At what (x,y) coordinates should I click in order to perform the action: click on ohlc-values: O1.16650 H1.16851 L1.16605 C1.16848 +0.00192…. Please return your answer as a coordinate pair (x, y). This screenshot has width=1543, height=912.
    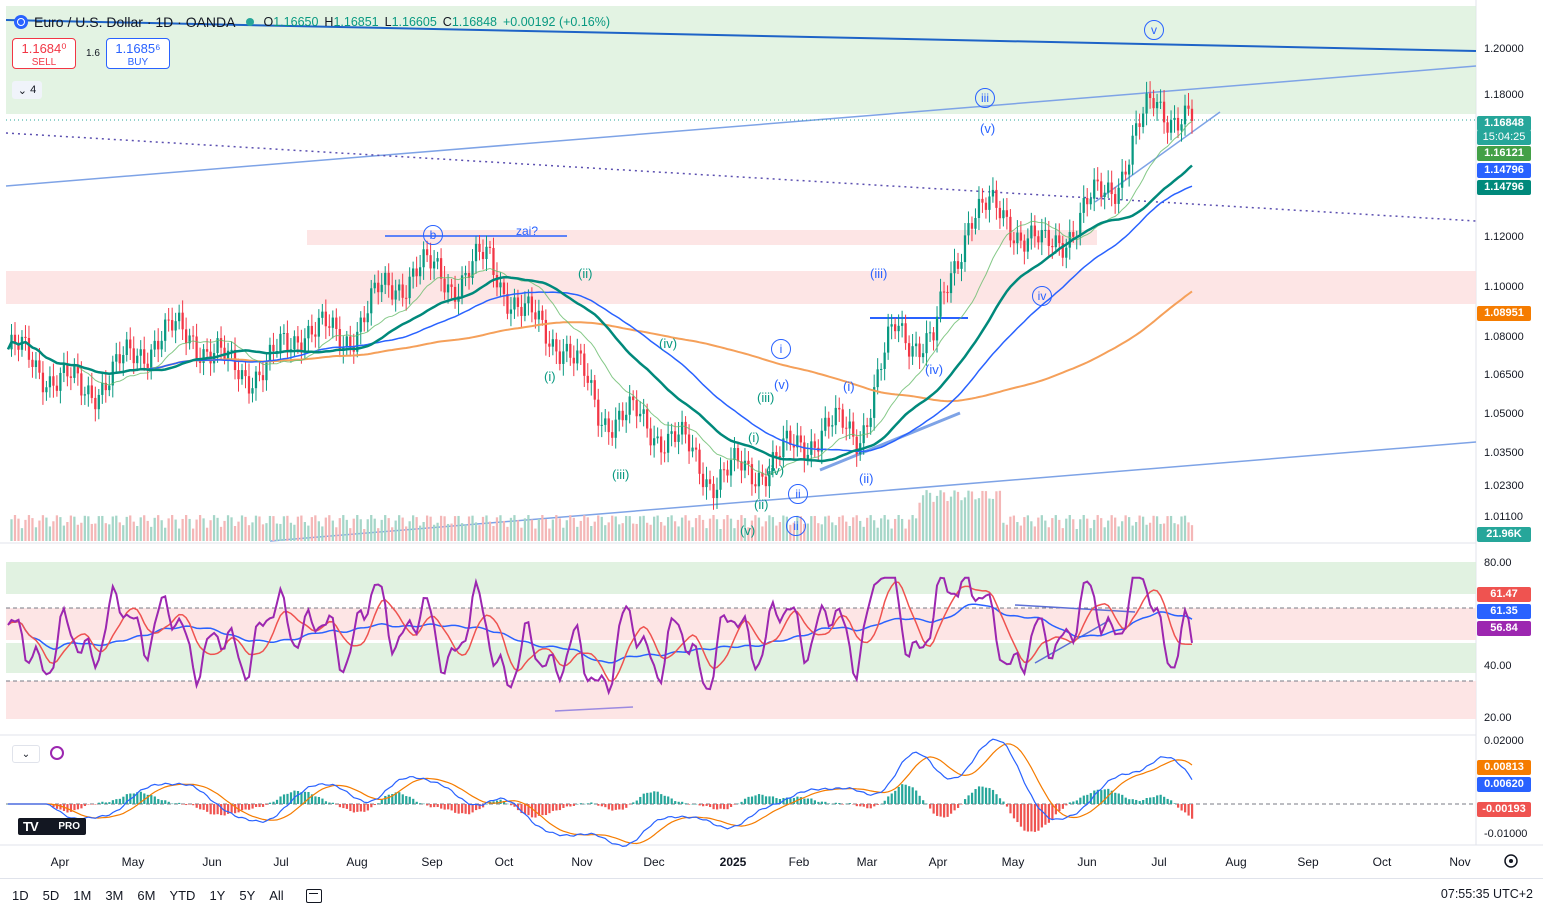
    Looking at the image, I should click on (437, 22).